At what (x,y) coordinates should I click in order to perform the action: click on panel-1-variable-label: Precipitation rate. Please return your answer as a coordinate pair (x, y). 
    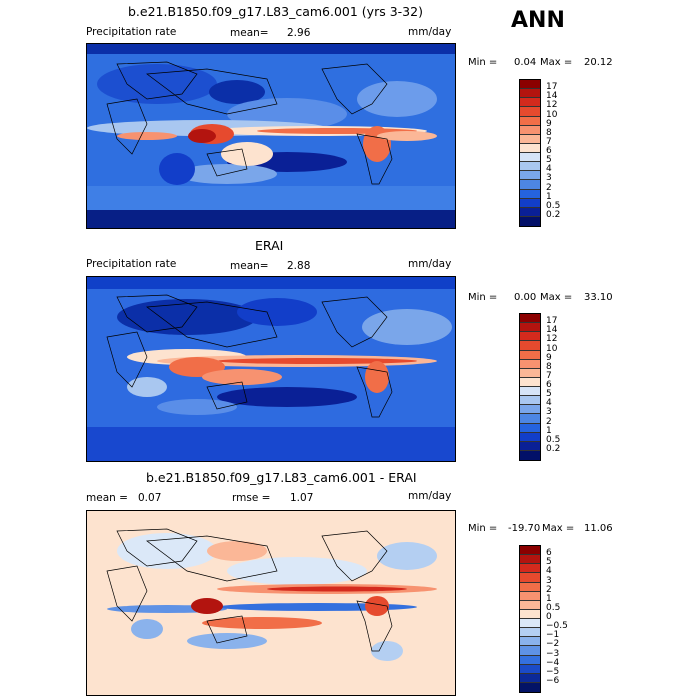
    Looking at the image, I should click on (131, 32).